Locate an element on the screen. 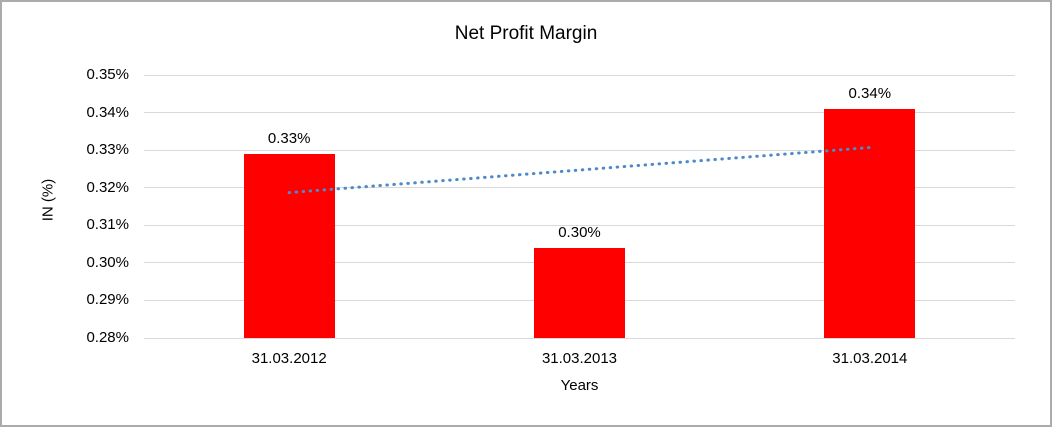 This screenshot has height=427, width=1052. y-tick-label: 0.35% is located at coordinates (107, 74).